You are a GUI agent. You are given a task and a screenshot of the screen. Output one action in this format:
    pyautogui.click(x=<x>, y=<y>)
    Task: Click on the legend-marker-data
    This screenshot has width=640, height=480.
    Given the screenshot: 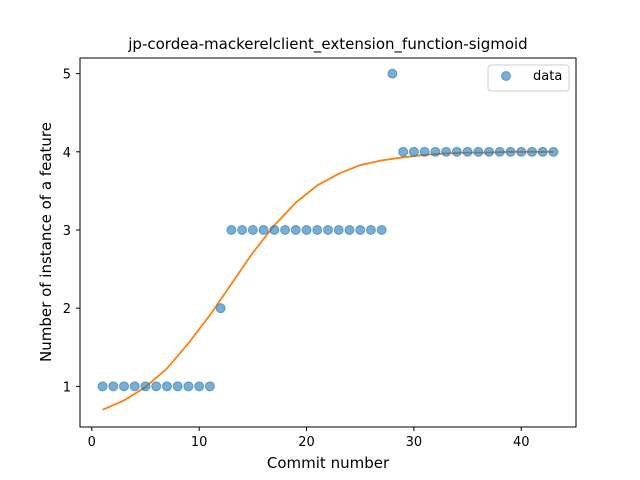 What is the action you would take?
    pyautogui.click(x=506, y=76)
    